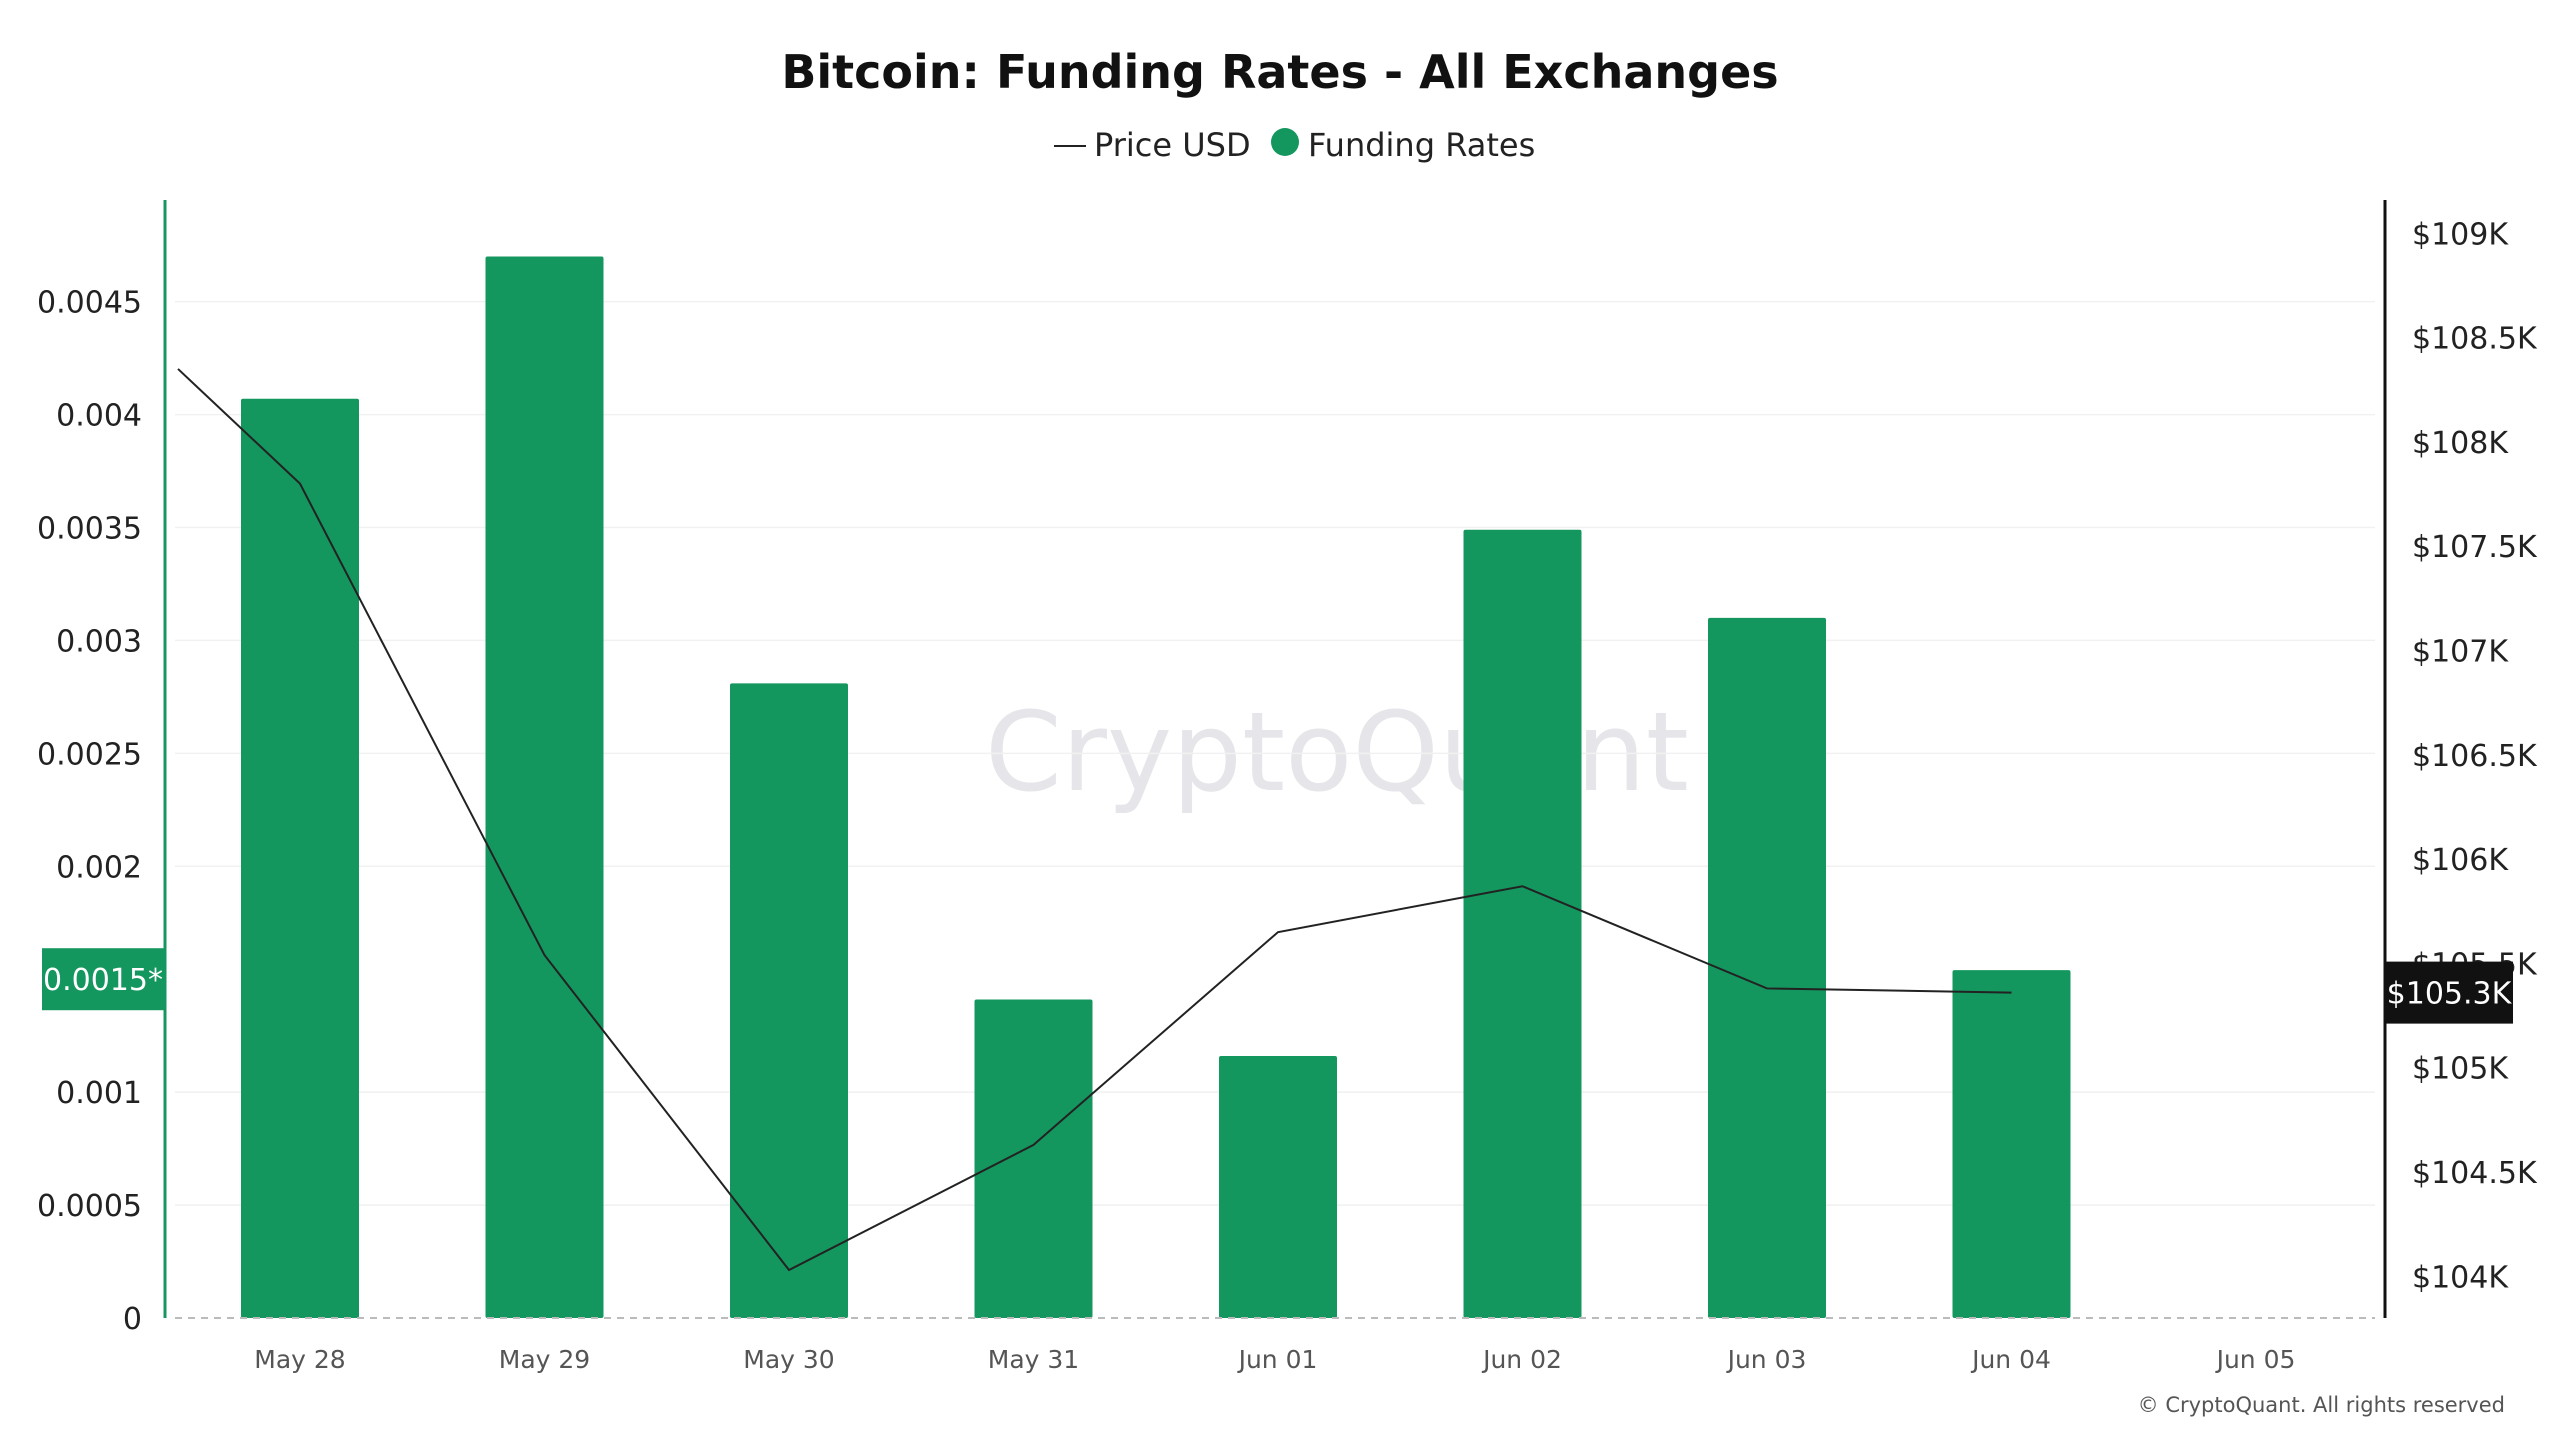  What do you see at coordinates (2475, 1173) in the screenshot?
I see `right-tick-1: $104.5K` at bounding box center [2475, 1173].